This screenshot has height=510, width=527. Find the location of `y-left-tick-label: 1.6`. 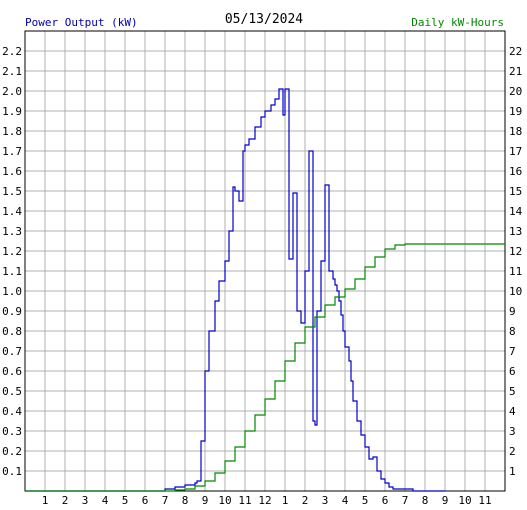

y-left-tick-label: 1.6 is located at coordinates (12, 171).